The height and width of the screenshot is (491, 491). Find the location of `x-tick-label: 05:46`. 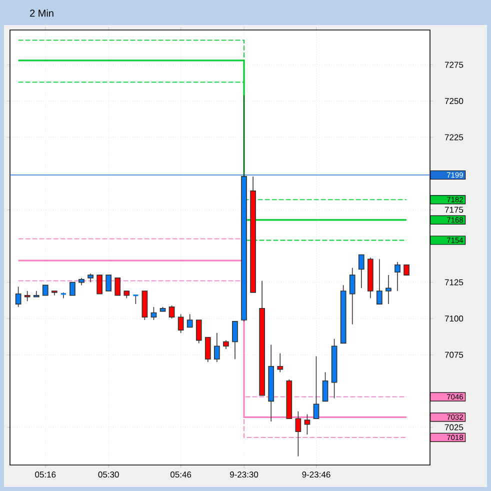

x-tick-label: 05:46 is located at coordinates (181, 475).